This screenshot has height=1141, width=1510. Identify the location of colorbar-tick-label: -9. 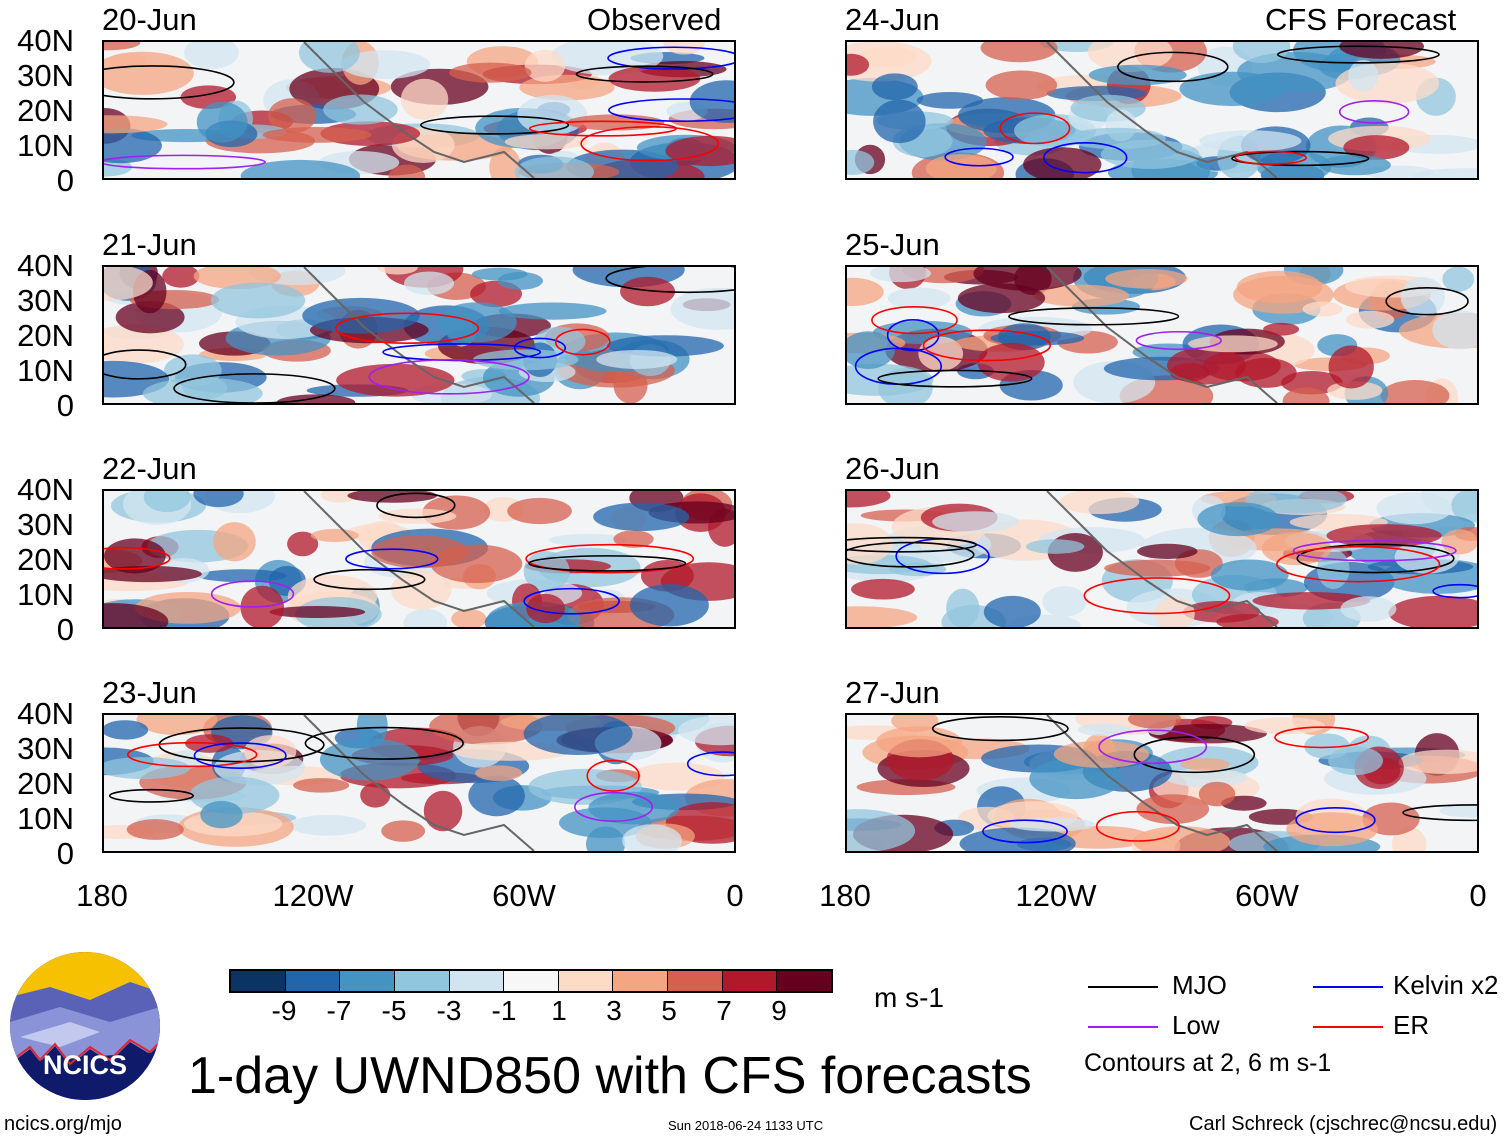
(284, 1010).